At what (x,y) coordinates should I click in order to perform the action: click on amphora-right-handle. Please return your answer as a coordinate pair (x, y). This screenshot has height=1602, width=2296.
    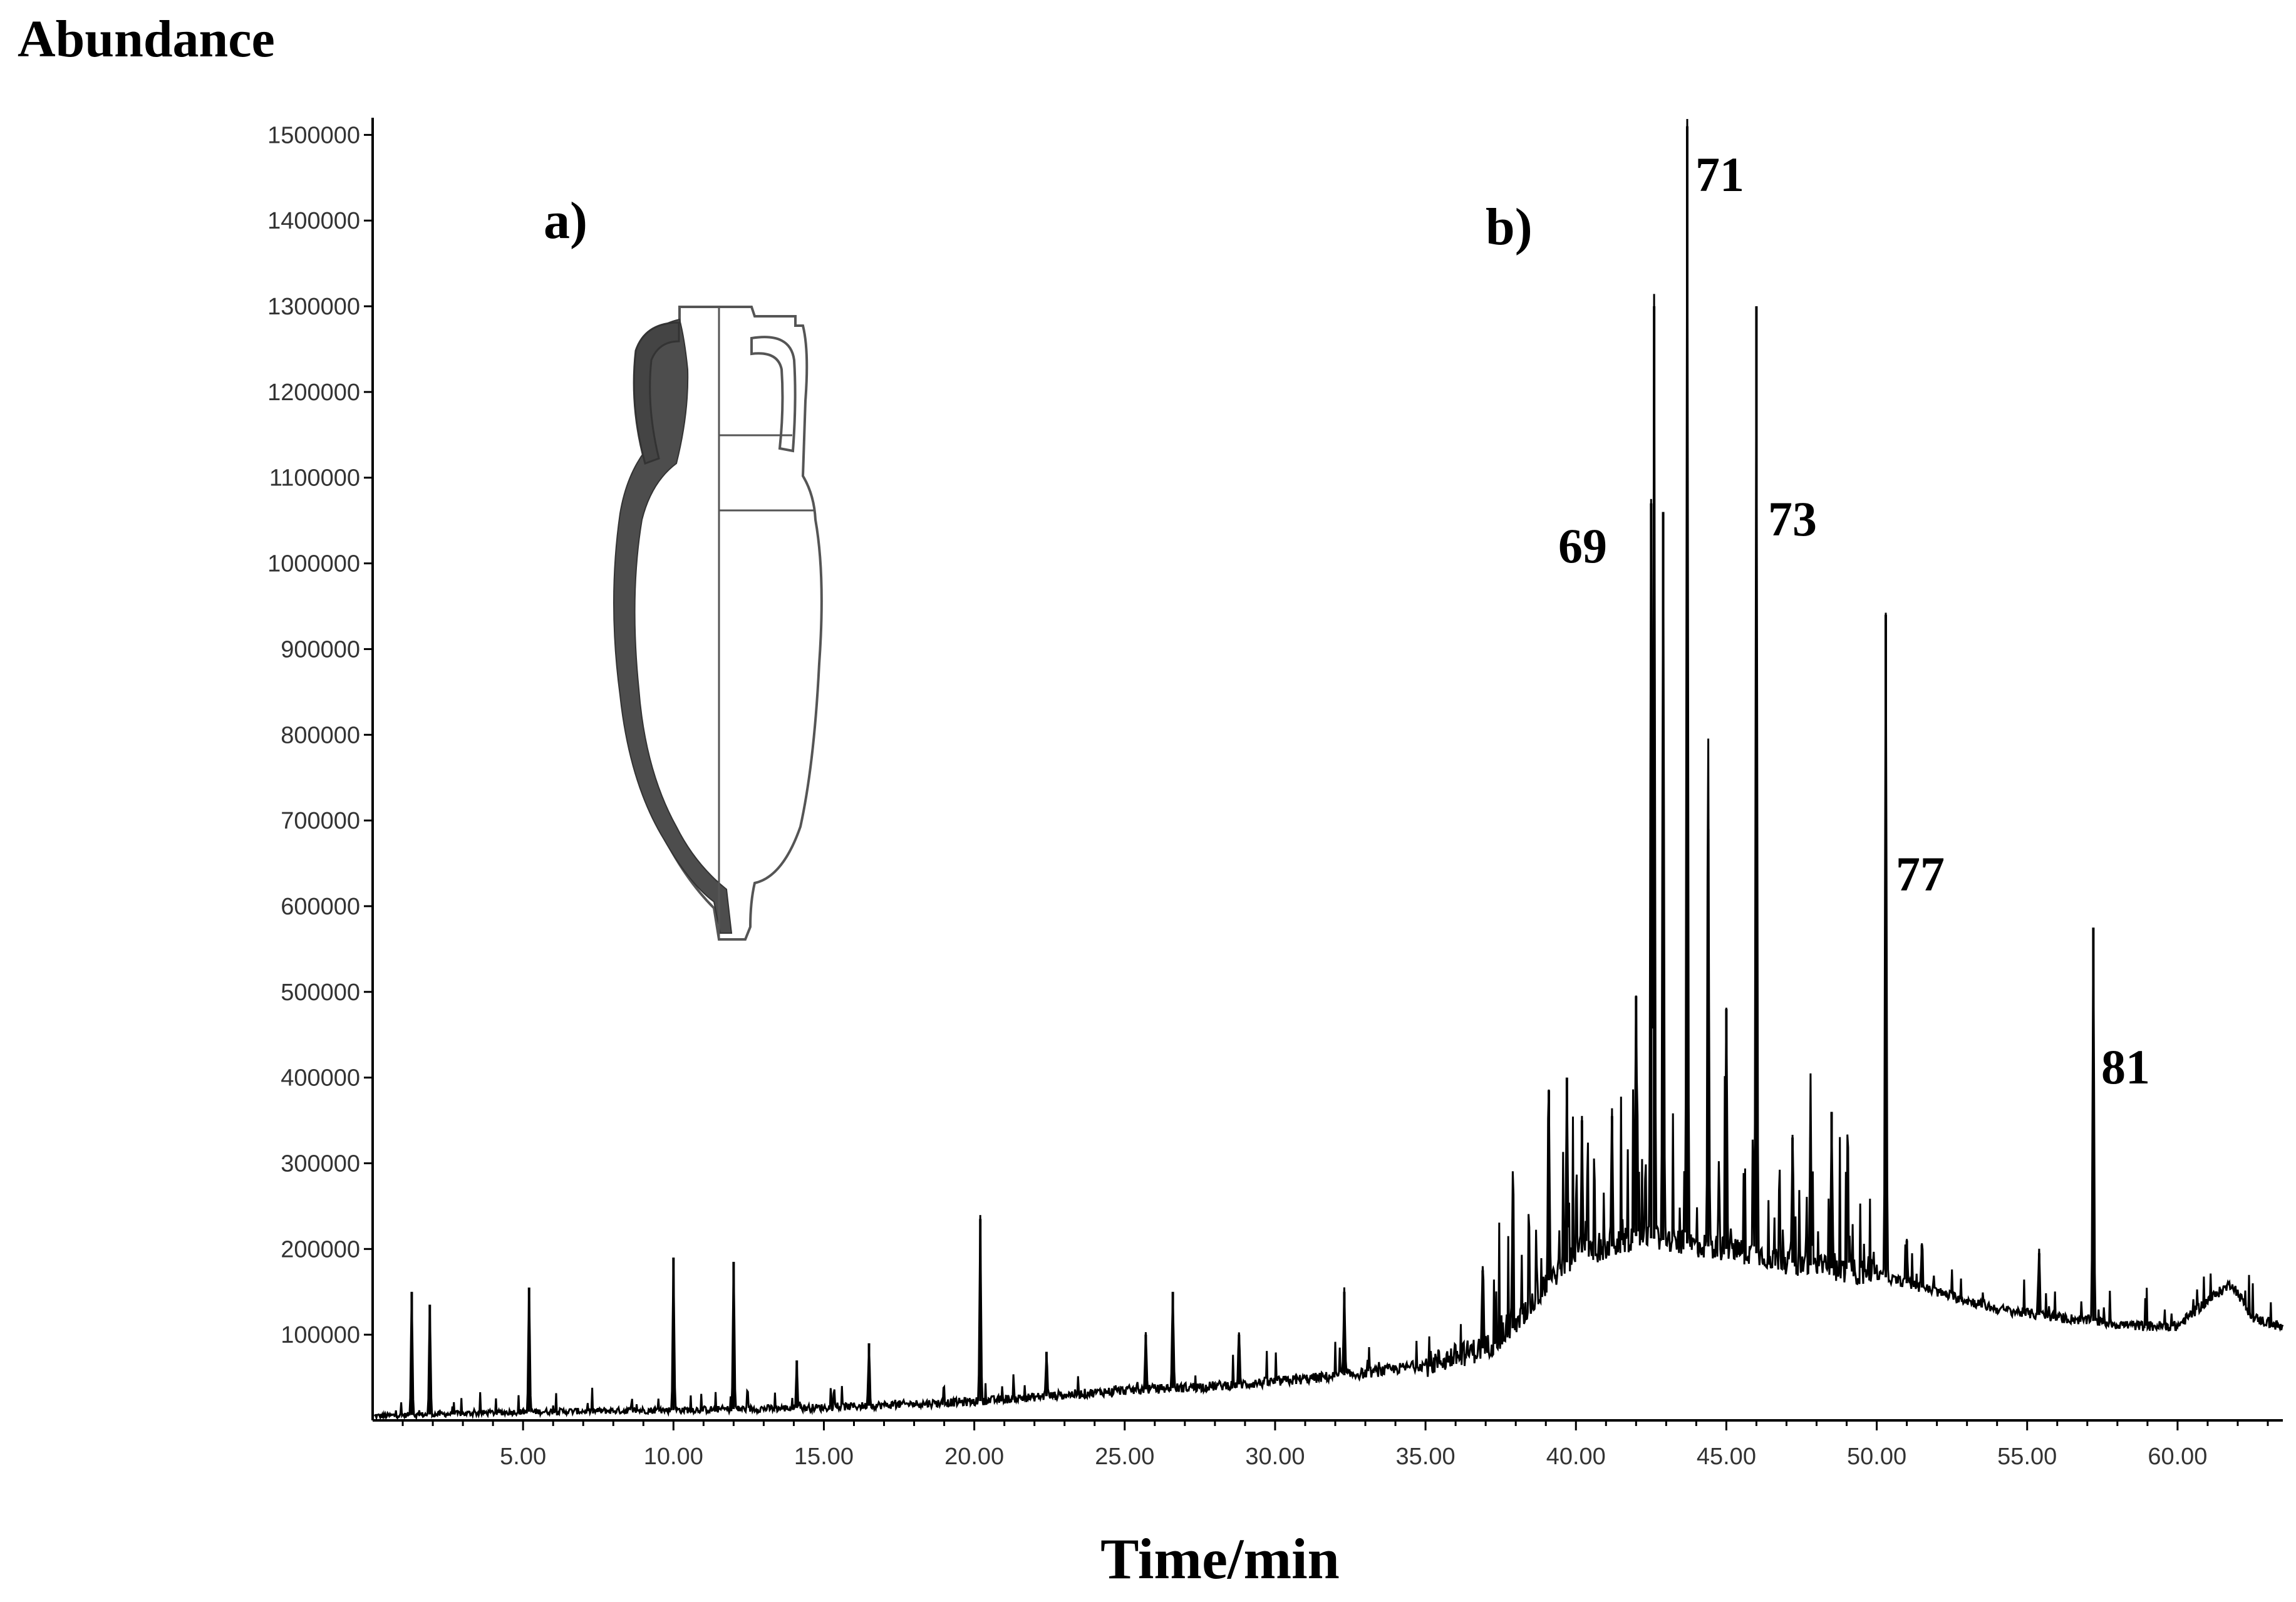
    Looking at the image, I should click on (773, 394).